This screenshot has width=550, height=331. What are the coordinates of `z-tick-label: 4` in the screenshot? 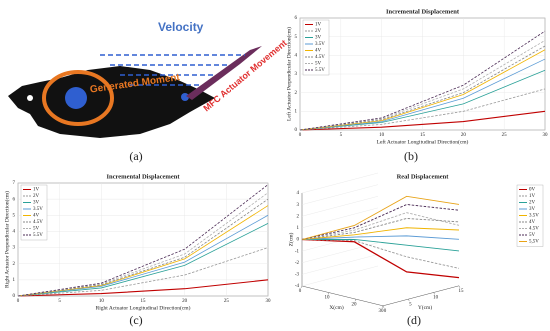 It's located at (298, 193).